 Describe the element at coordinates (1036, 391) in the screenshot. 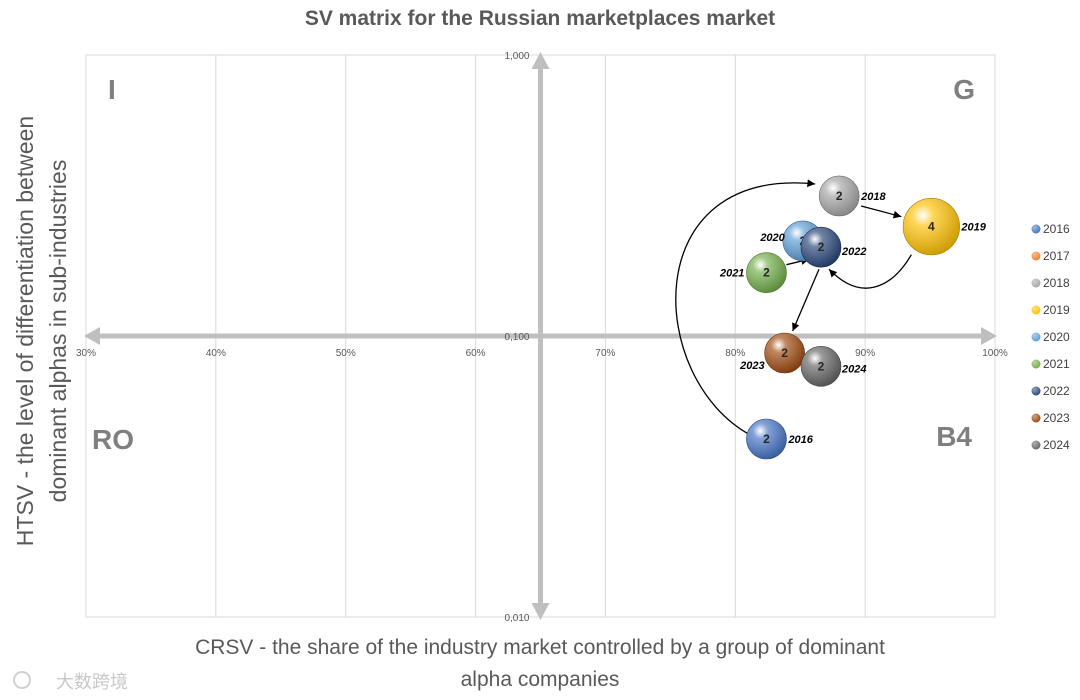

I see `legend-marker-2022` at that location.